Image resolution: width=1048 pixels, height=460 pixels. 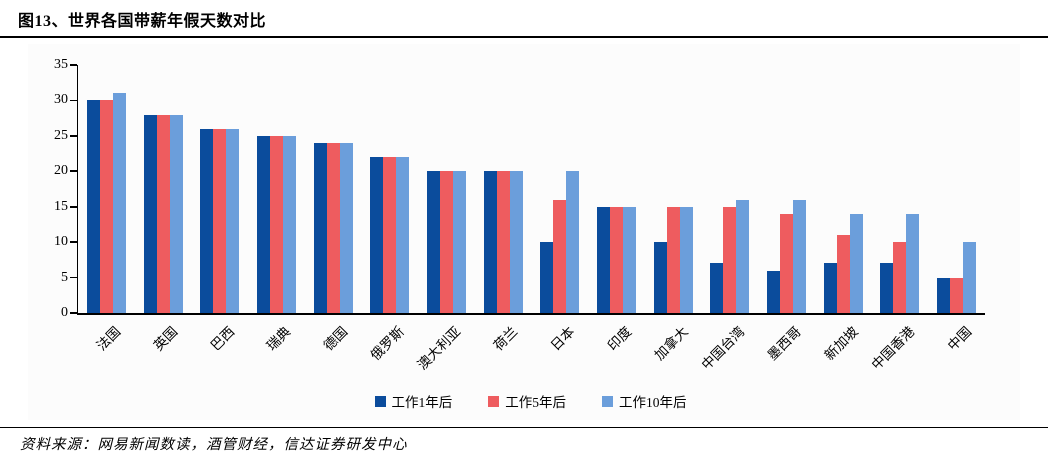 What do you see at coordinates (653, 402) in the screenshot?
I see `legend-label: 工作10年后` at bounding box center [653, 402].